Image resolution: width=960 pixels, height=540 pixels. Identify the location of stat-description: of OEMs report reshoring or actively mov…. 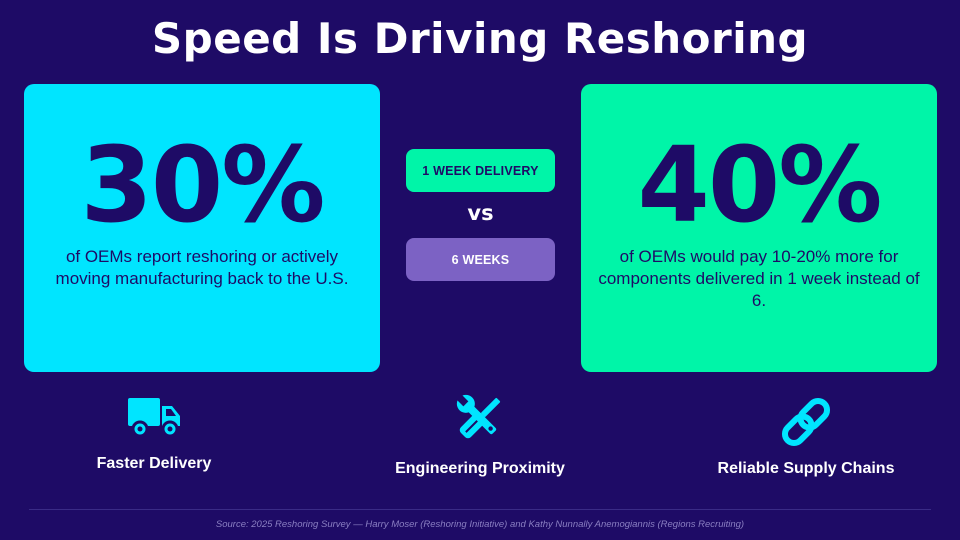
(202, 267).